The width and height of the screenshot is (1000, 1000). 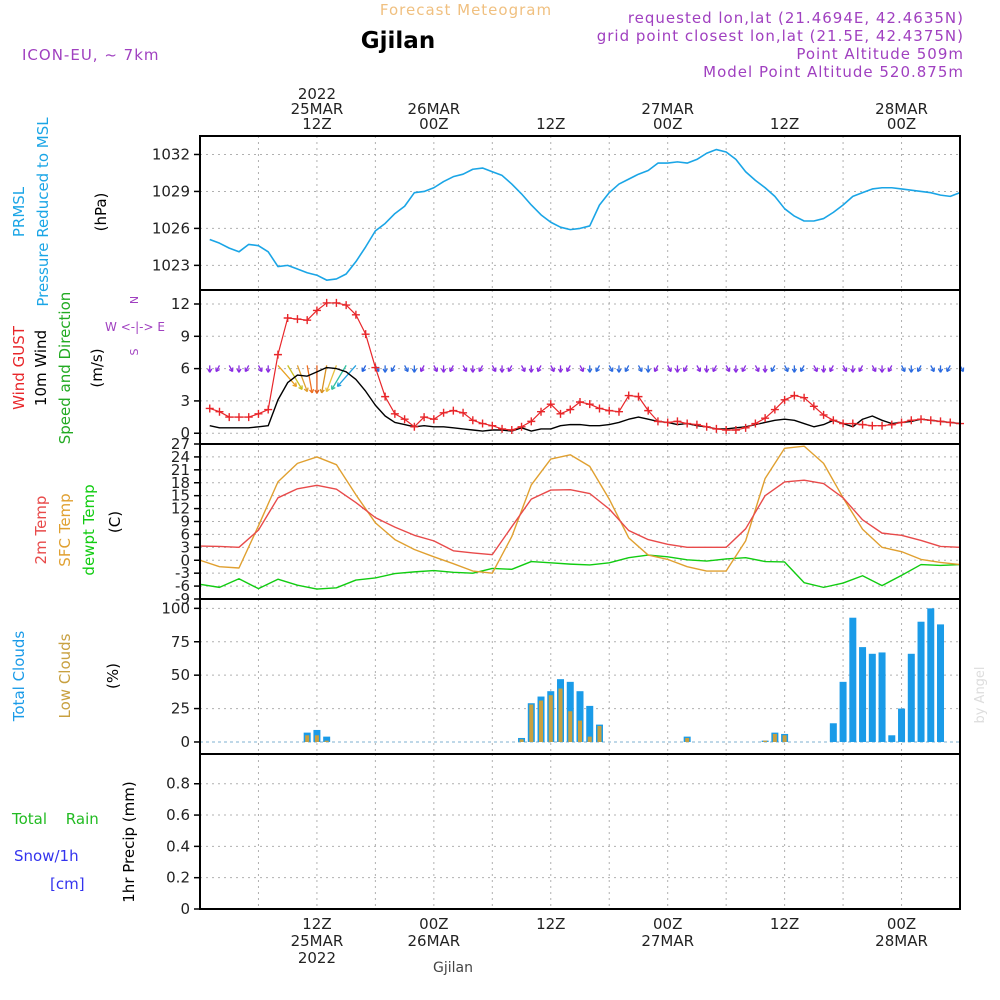 I want to click on wind-label-dir: Speed and Direction, so click(x=65, y=368).